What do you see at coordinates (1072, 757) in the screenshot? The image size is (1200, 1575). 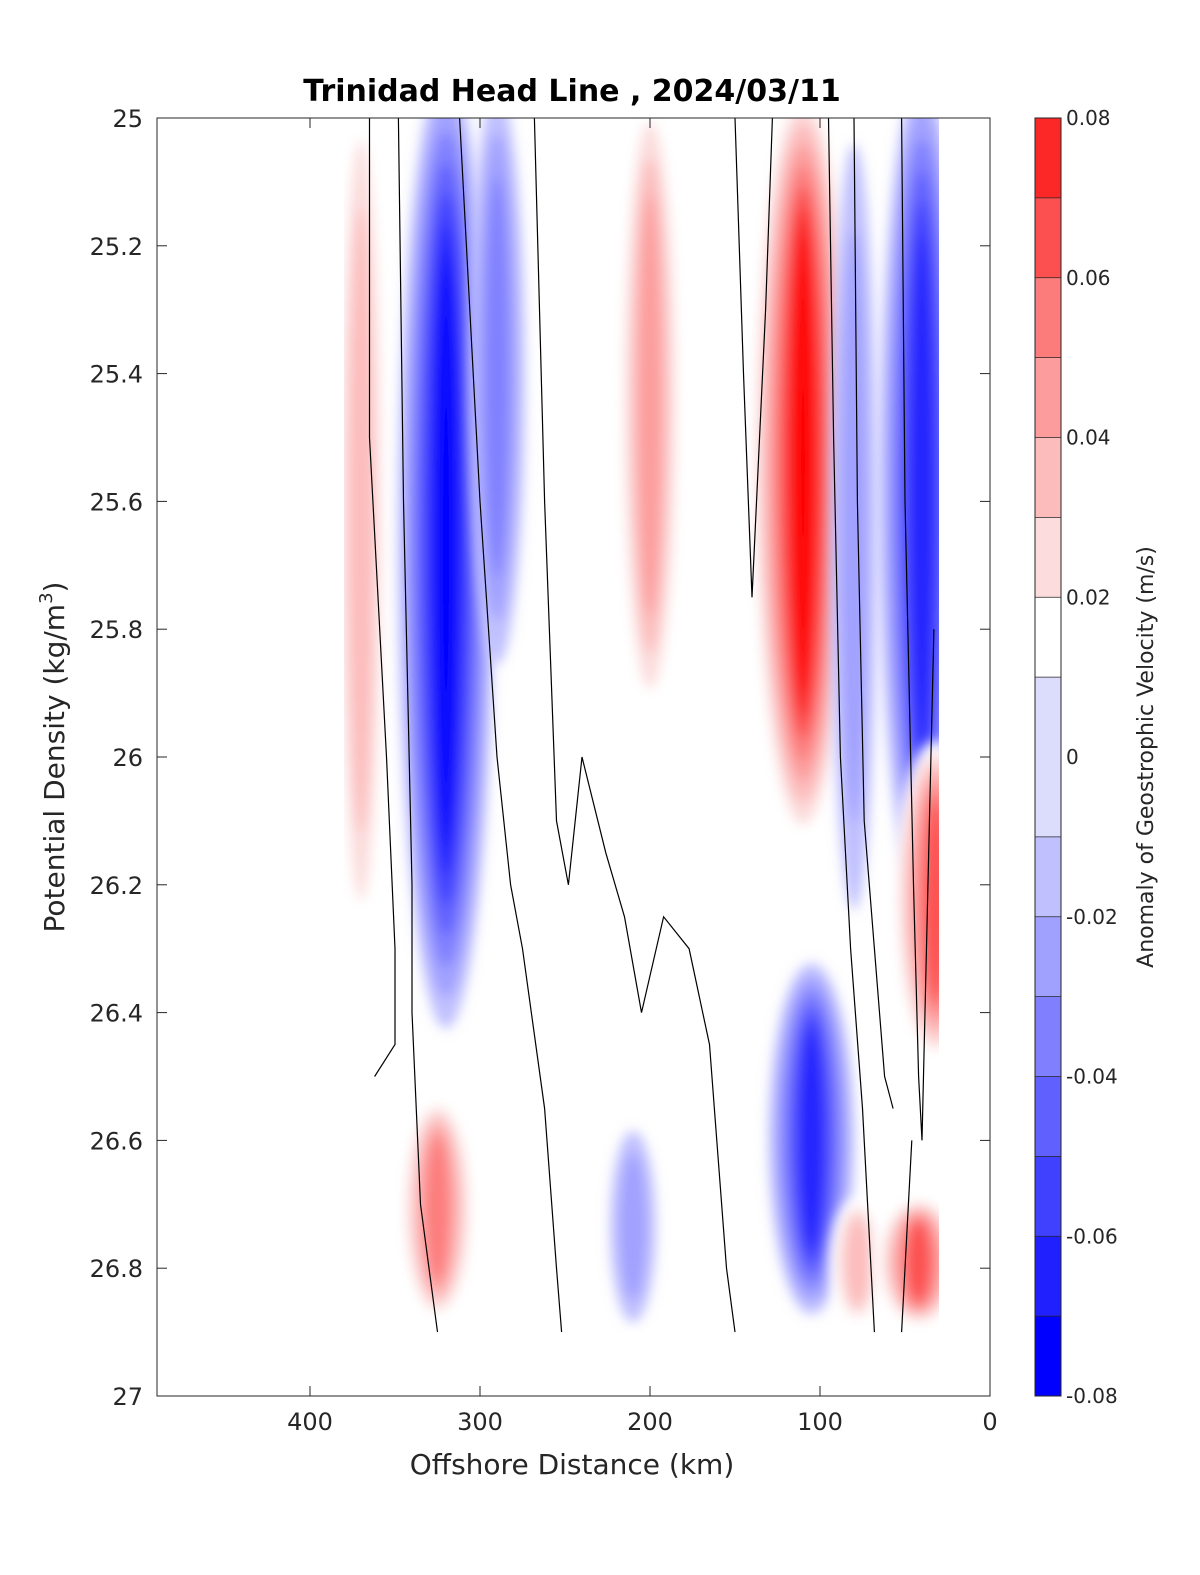 I see `colorbar-tick-label: 0` at bounding box center [1072, 757].